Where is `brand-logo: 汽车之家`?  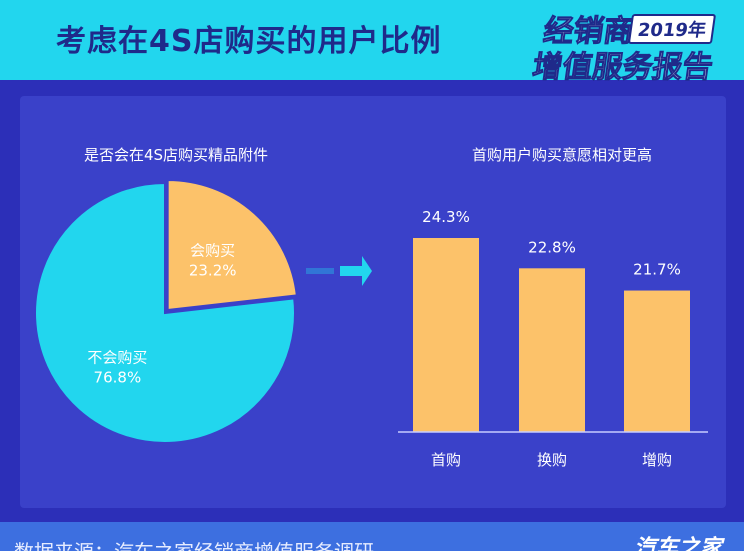 brand-logo: 汽车之家 is located at coordinates (677, 543).